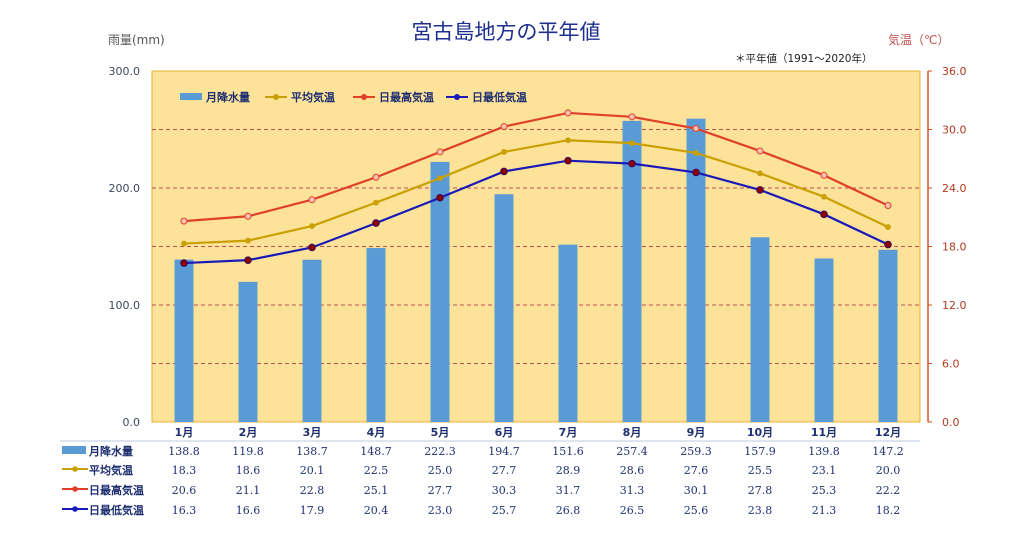 This screenshot has width=1024, height=538. I want to click on table-value: 30.1, so click(696, 490).